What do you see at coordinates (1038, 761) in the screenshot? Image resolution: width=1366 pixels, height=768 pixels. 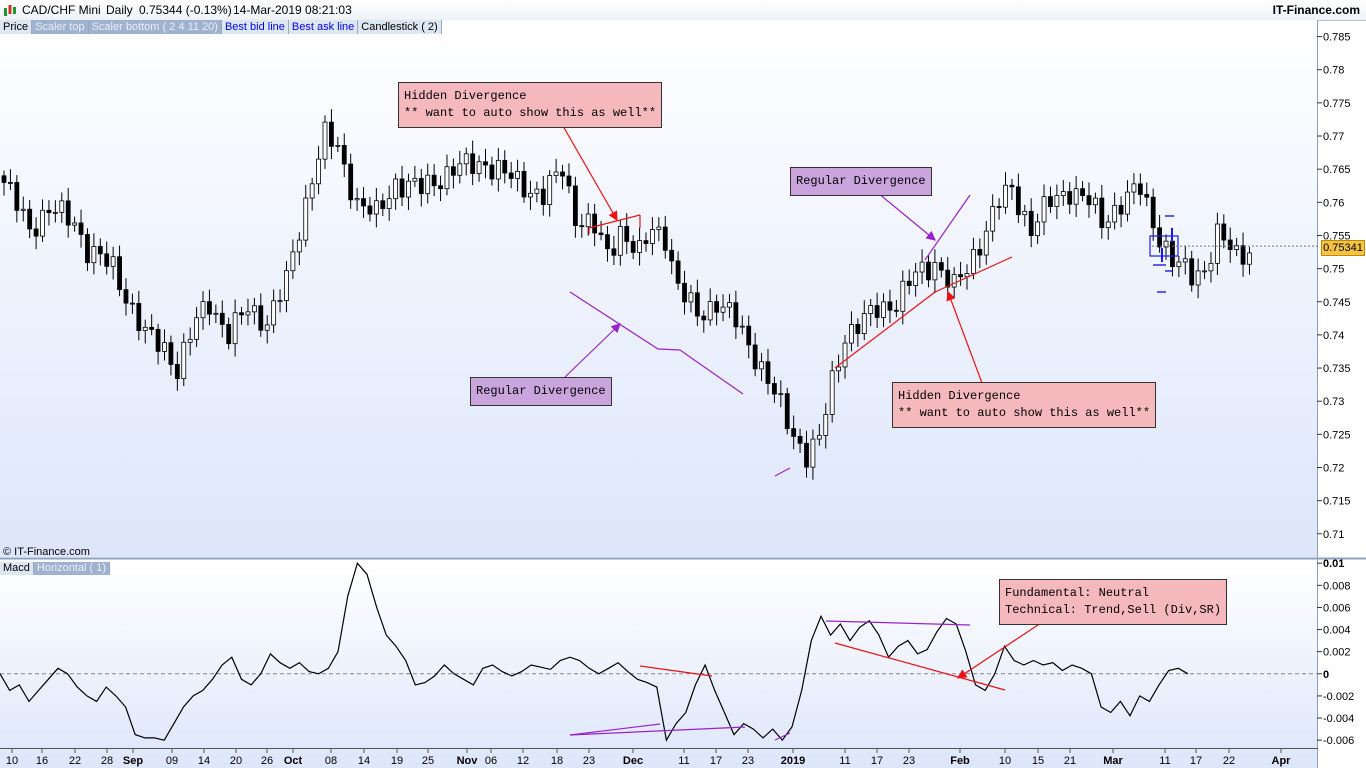 I see `x-tick-label: 15` at bounding box center [1038, 761].